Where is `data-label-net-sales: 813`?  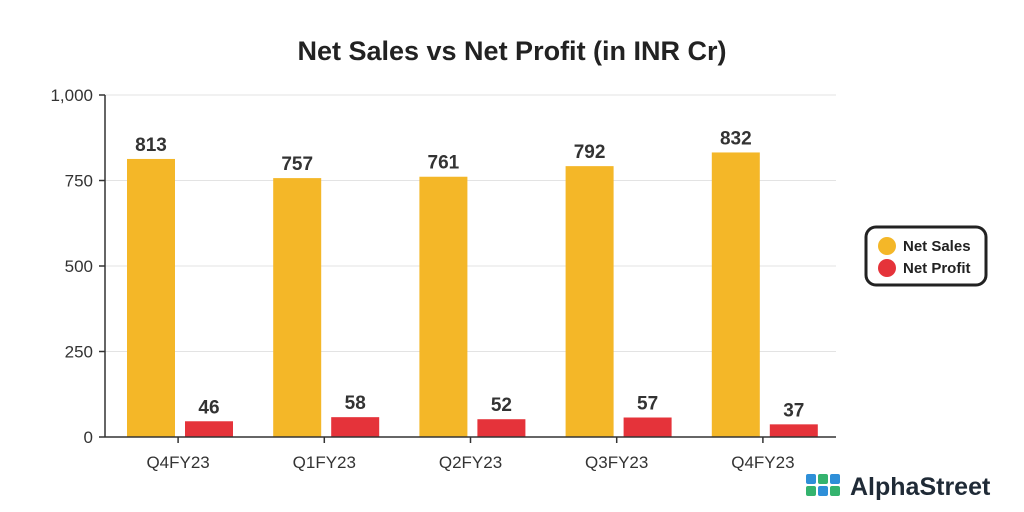
data-label-net-sales: 813 is located at coordinates (151, 145).